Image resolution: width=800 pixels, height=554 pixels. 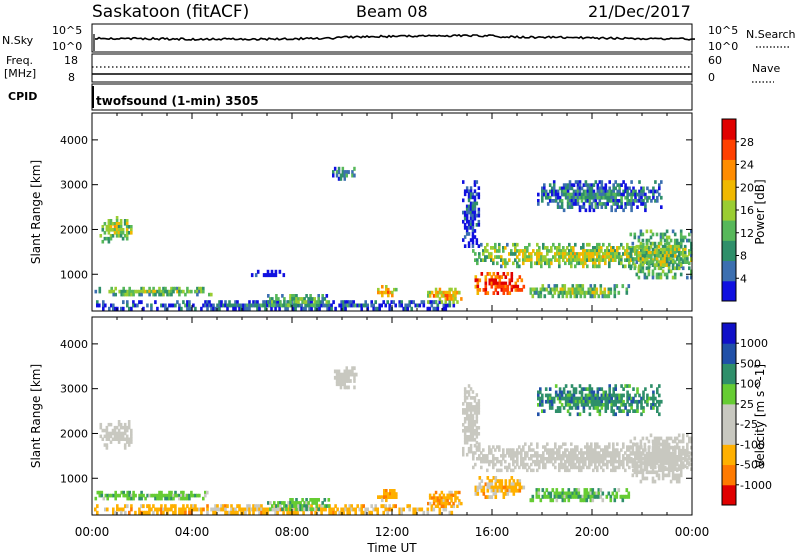 I want to click on colorbar-tick-label: -25, so click(x=749, y=424).